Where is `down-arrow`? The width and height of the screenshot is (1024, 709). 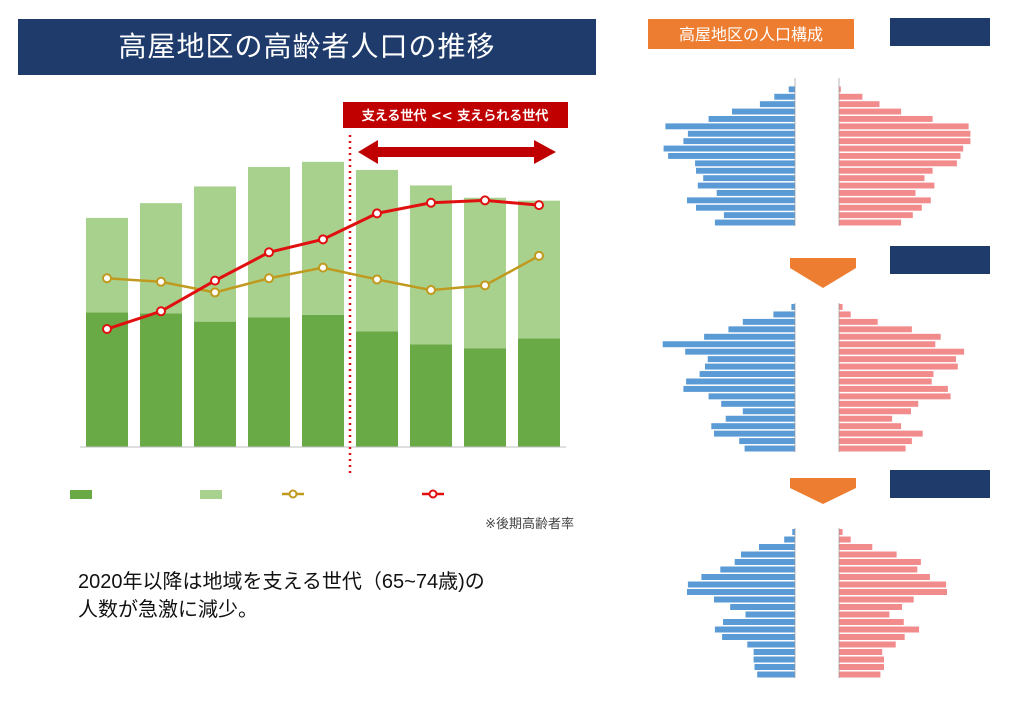
down-arrow is located at coordinates (823, 273).